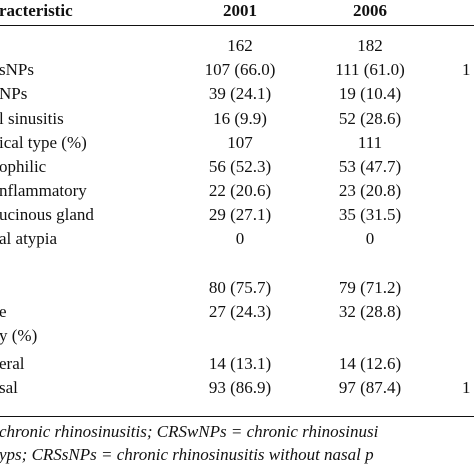 Image resolution: width=474 pixels, height=474 pixels. I want to click on header-characteristic: racteristic, so click(36, 10).